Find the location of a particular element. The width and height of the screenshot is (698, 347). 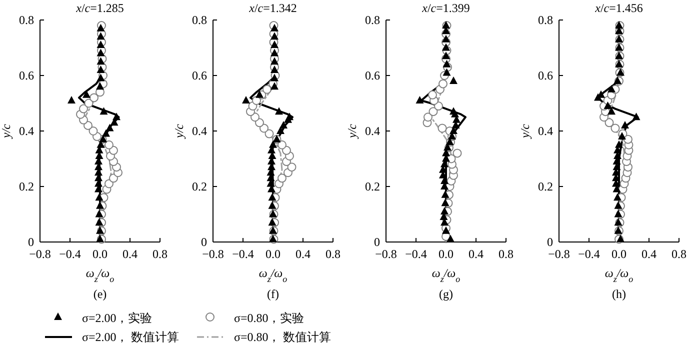

x-tick-label: −0.8 is located at coordinates (40, 254).